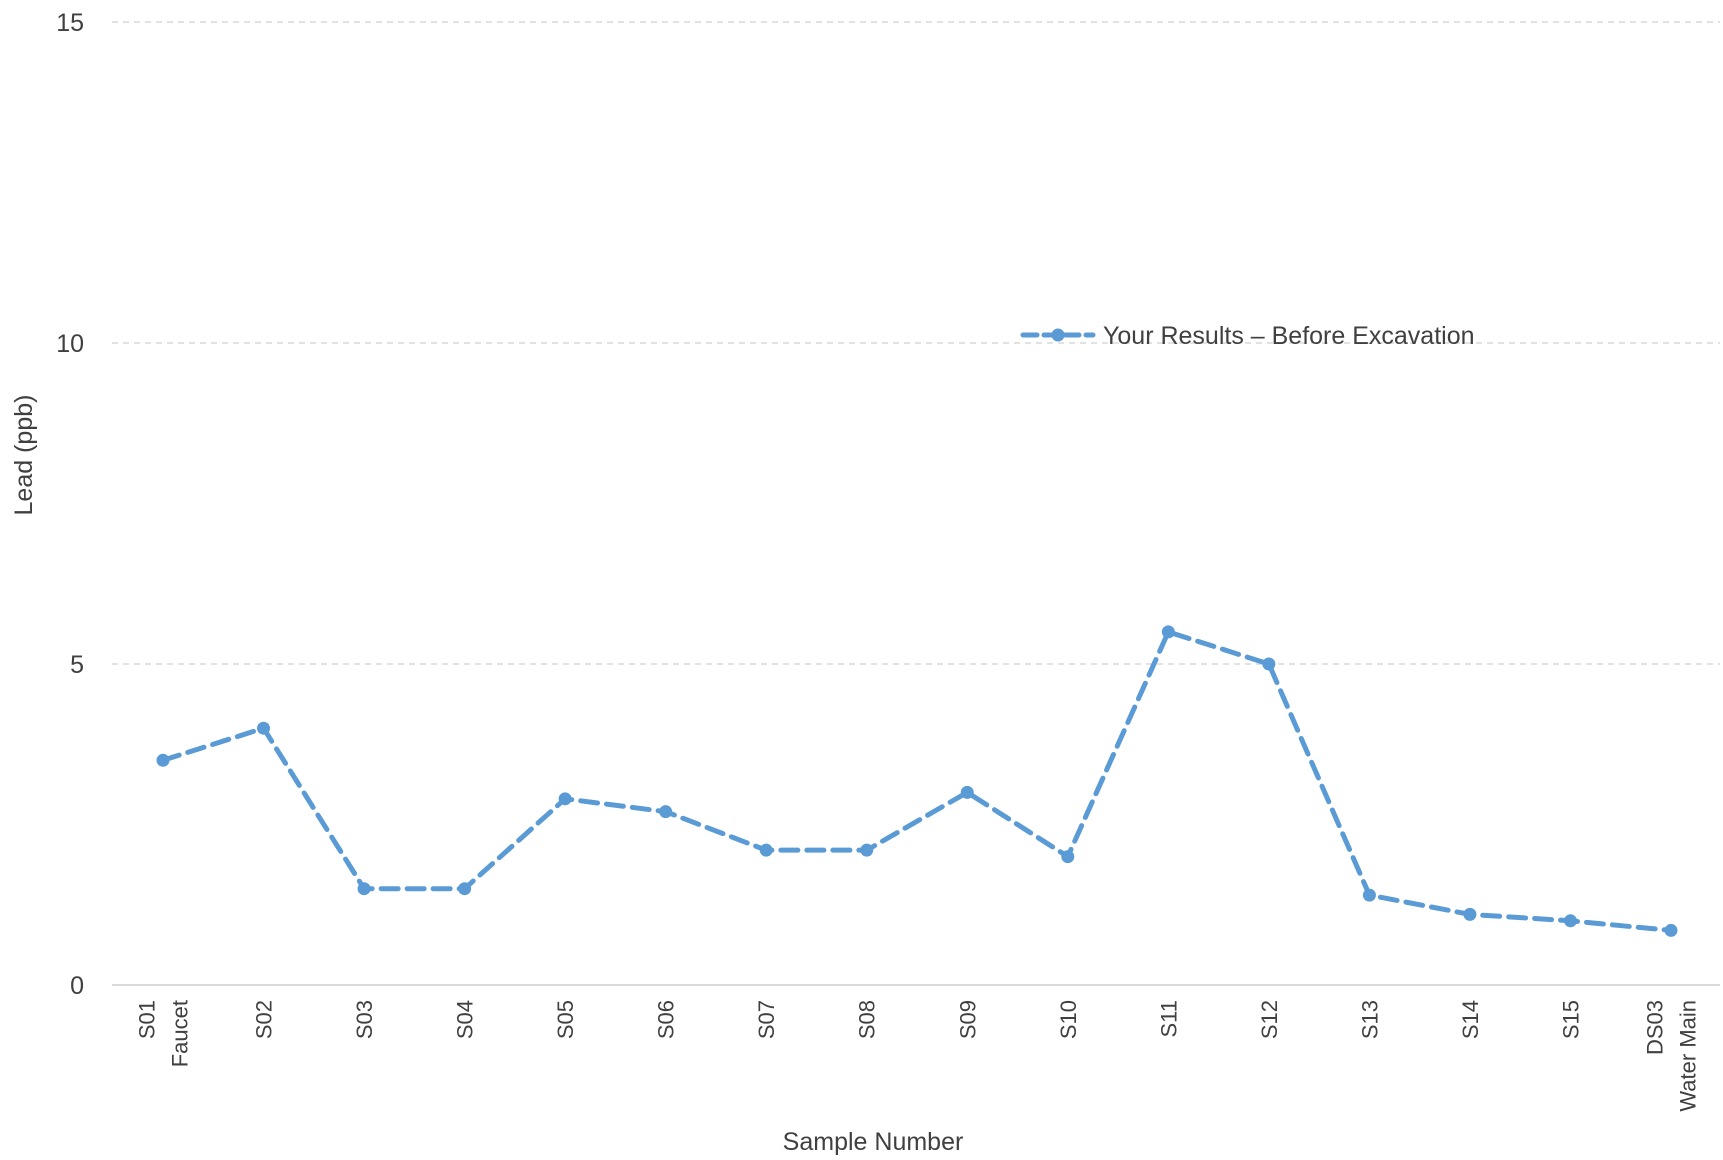 Image resolution: width=1723 pixels, height=1160 pixels. What do you see at coordinates (873, 1142) in the screenshot?
I see `x-axis-title: Sample Number` at bounding box center [873, 1142].